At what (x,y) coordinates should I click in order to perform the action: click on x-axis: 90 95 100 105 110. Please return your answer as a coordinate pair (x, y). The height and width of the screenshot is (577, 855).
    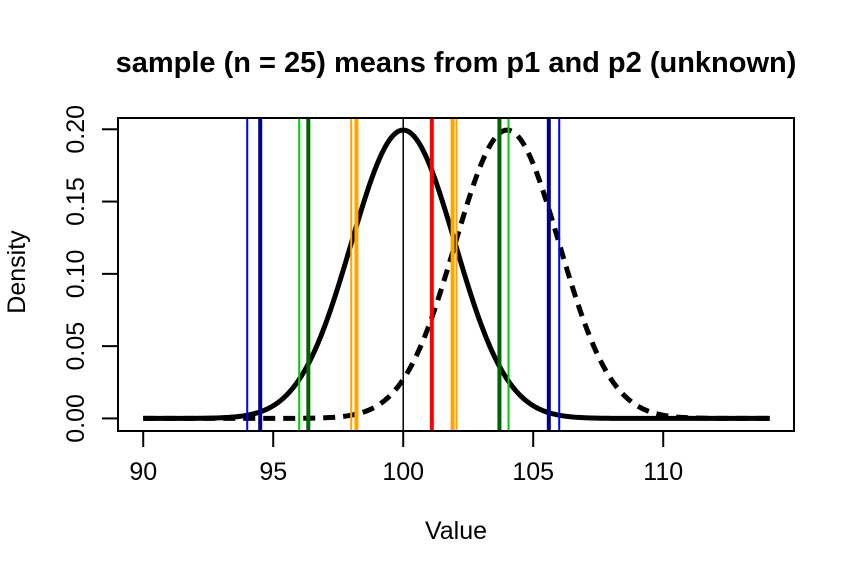
    Looking at the image, I should click on (406, 458).